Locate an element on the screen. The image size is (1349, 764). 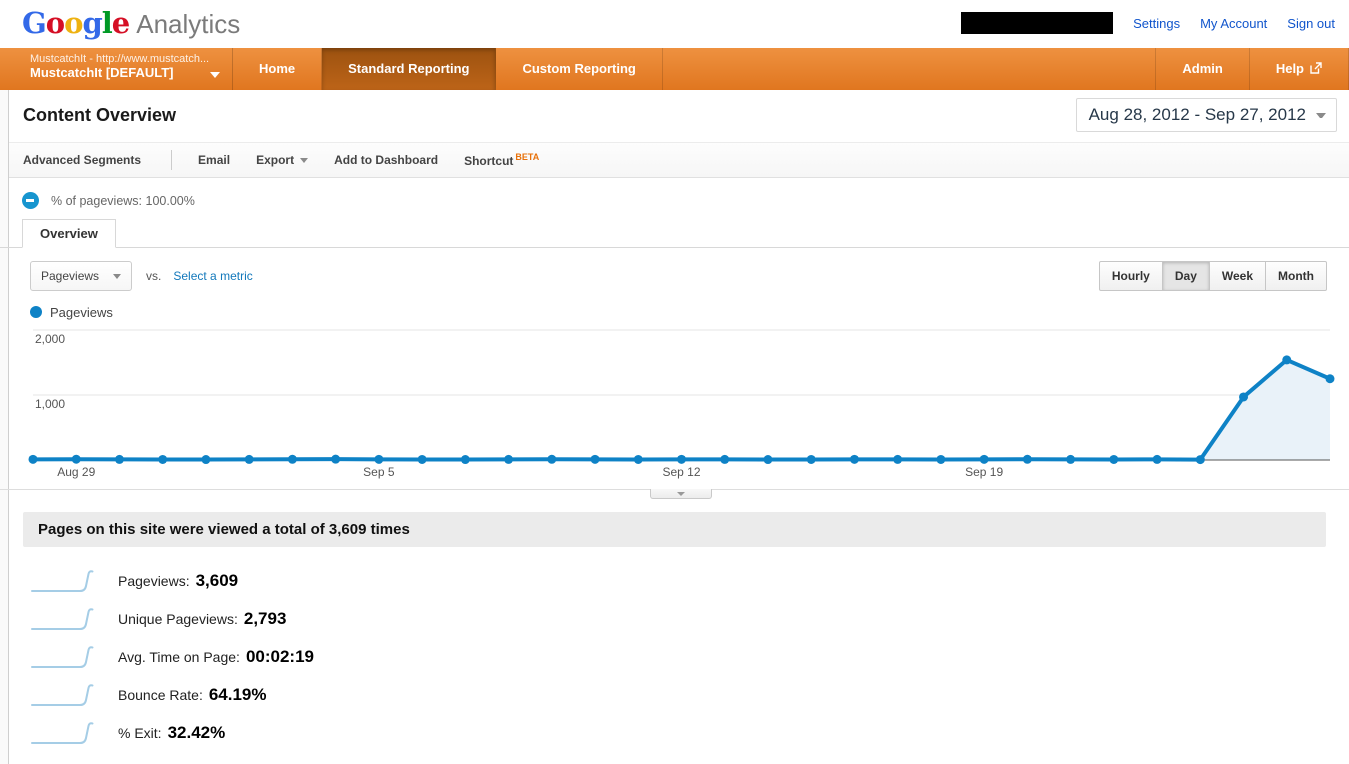
granularity-day-button: Day is located at coordinates (1185, 276).